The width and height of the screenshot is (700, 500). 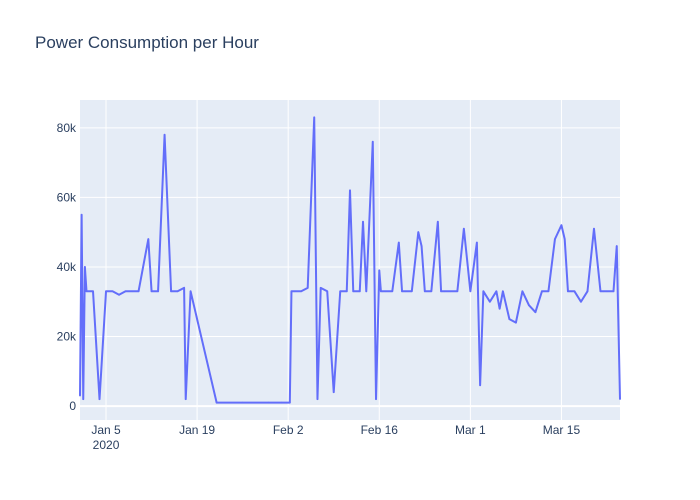 What do you see at coordinates (67, 337) in the screenshot?
I see `y-tick-label: 20k` at bounding box center [67, 337].